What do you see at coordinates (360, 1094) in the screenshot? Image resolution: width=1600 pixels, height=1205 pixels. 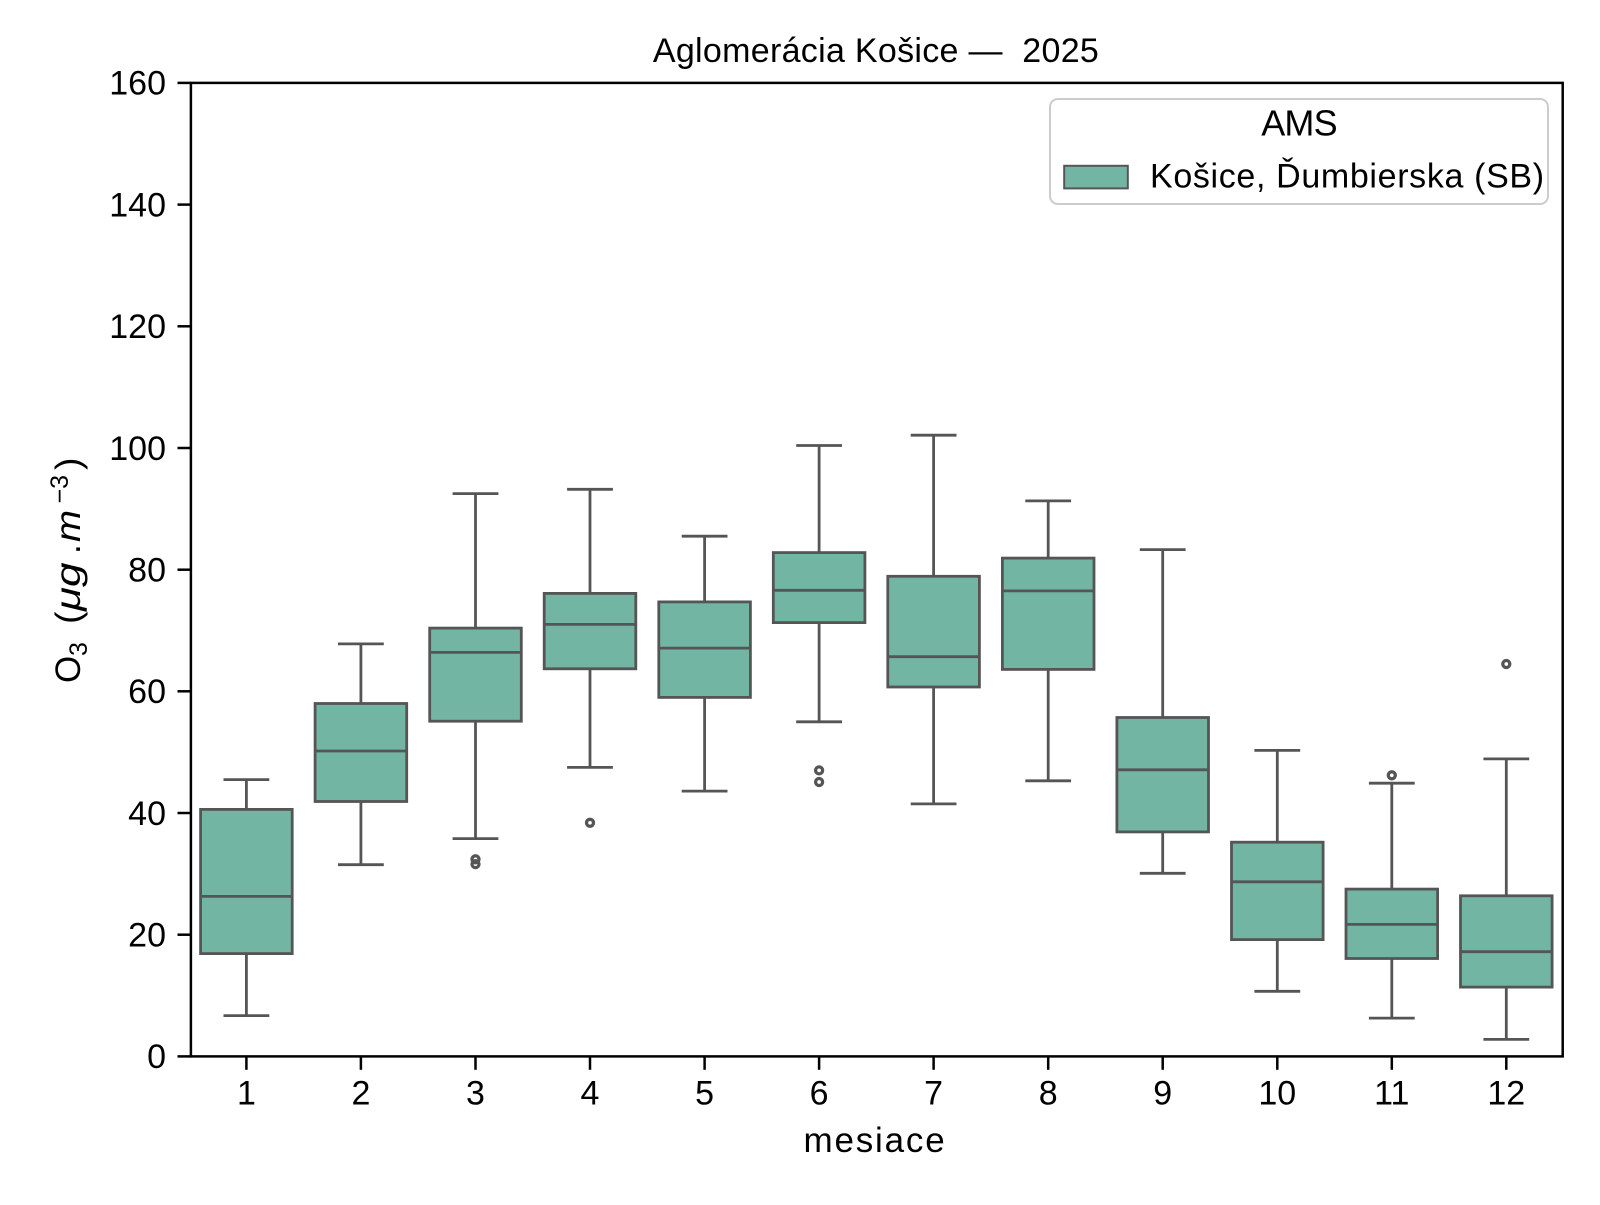 I see `svg-text: 2` at bounding box center [360, 1094].